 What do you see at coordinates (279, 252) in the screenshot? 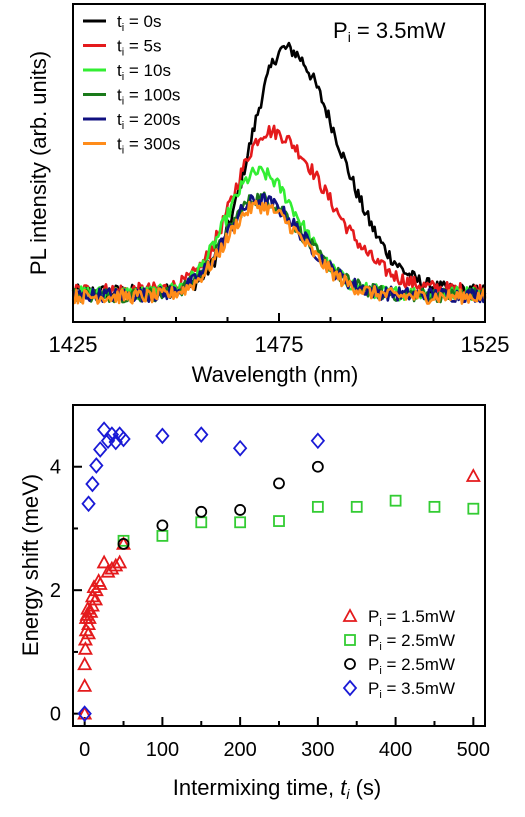
I see `spectrum-line-300s` at bounding box center [279, 252].